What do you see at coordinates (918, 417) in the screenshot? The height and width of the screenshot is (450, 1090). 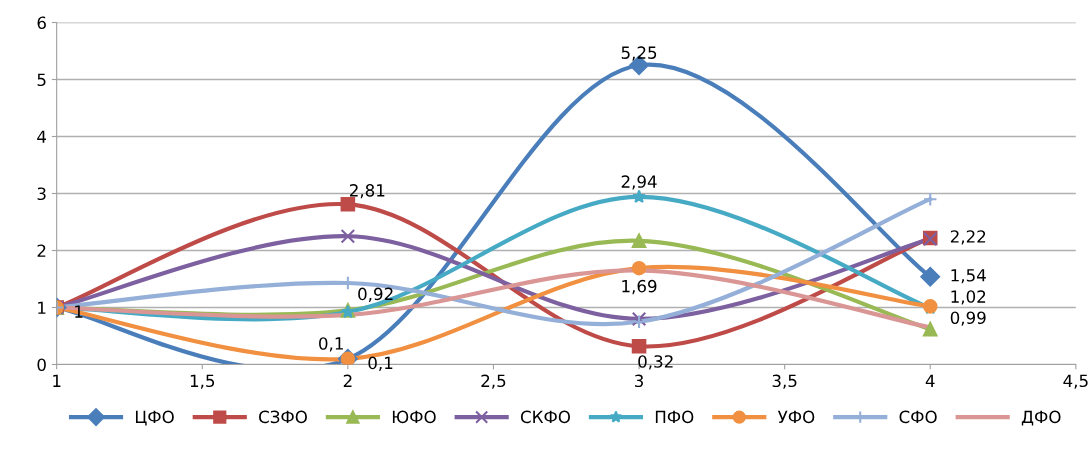 I see `legend-label: СФО` at bounding box center [918, 417].